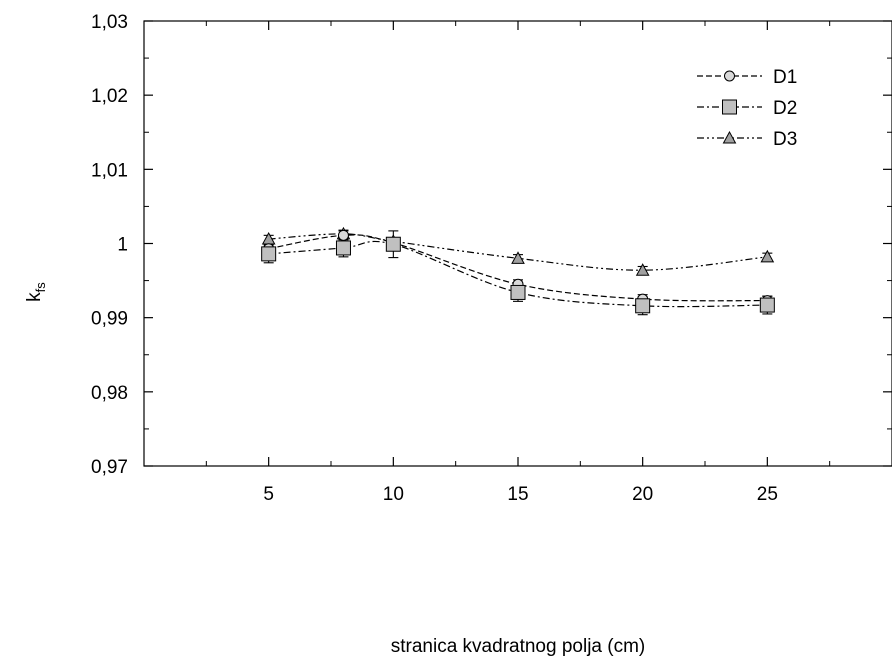 The image size is (892, 660). Describe the element at coordinates (34, 297) in the screenshot. I see `y-axis-title-main: k` at that location.